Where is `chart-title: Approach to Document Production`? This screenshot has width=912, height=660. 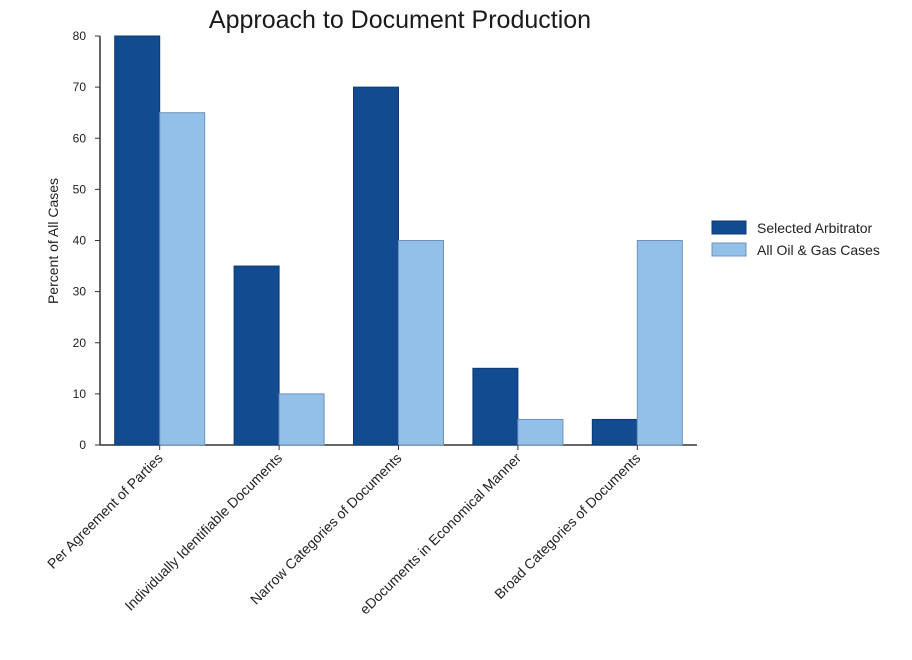
chart-title: Approach to Document Production is located at coordinates (400, 20).